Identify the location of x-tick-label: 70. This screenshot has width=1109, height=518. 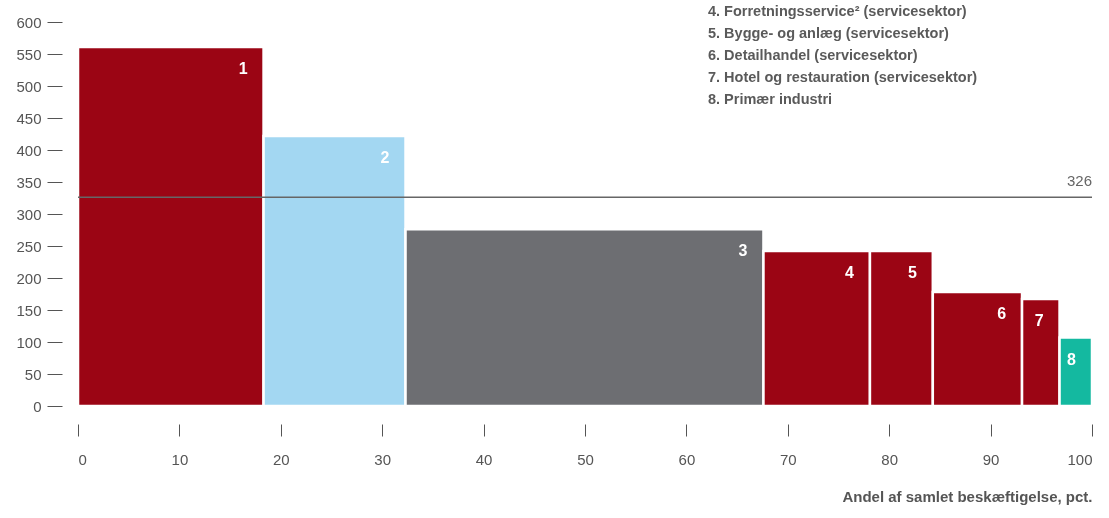
(788, 459).